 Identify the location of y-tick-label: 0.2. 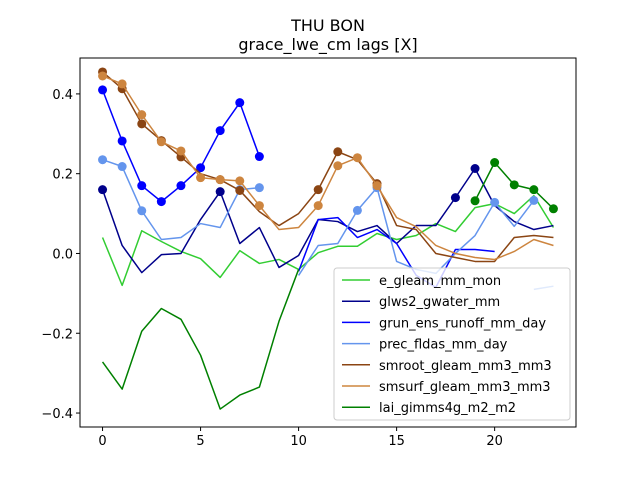
(62, 175).